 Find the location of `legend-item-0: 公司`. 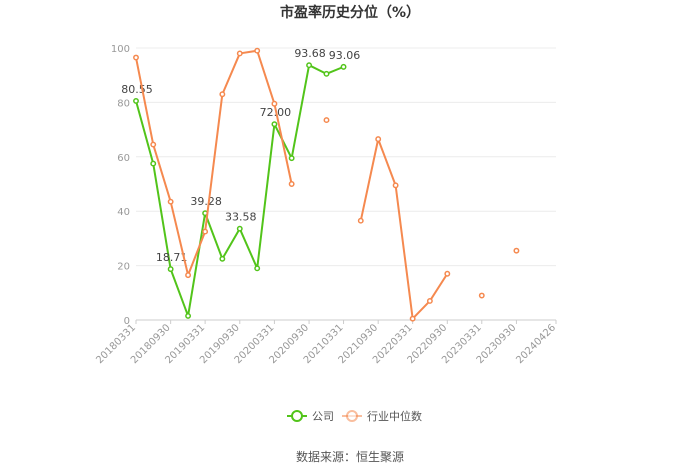

legend-item-0: 公司 is located at coordinates (310, 416).